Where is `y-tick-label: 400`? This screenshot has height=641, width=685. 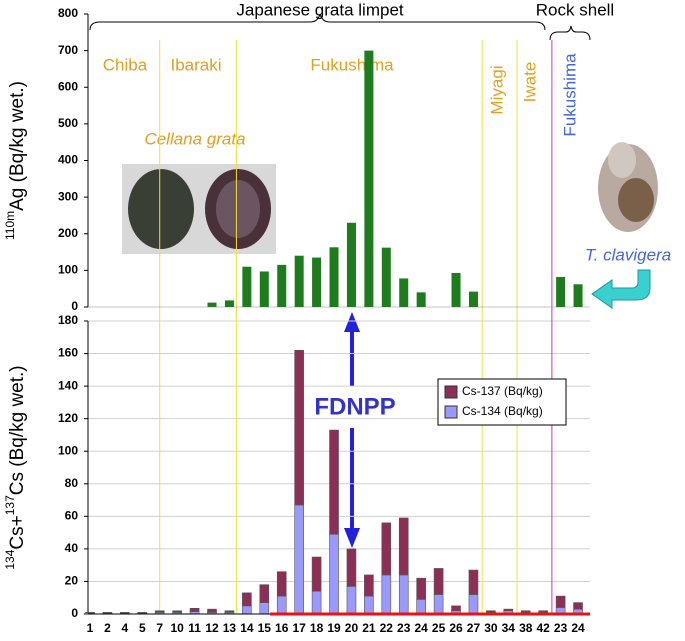 y-tick-label: 400 is located at coordinates (68, 160).